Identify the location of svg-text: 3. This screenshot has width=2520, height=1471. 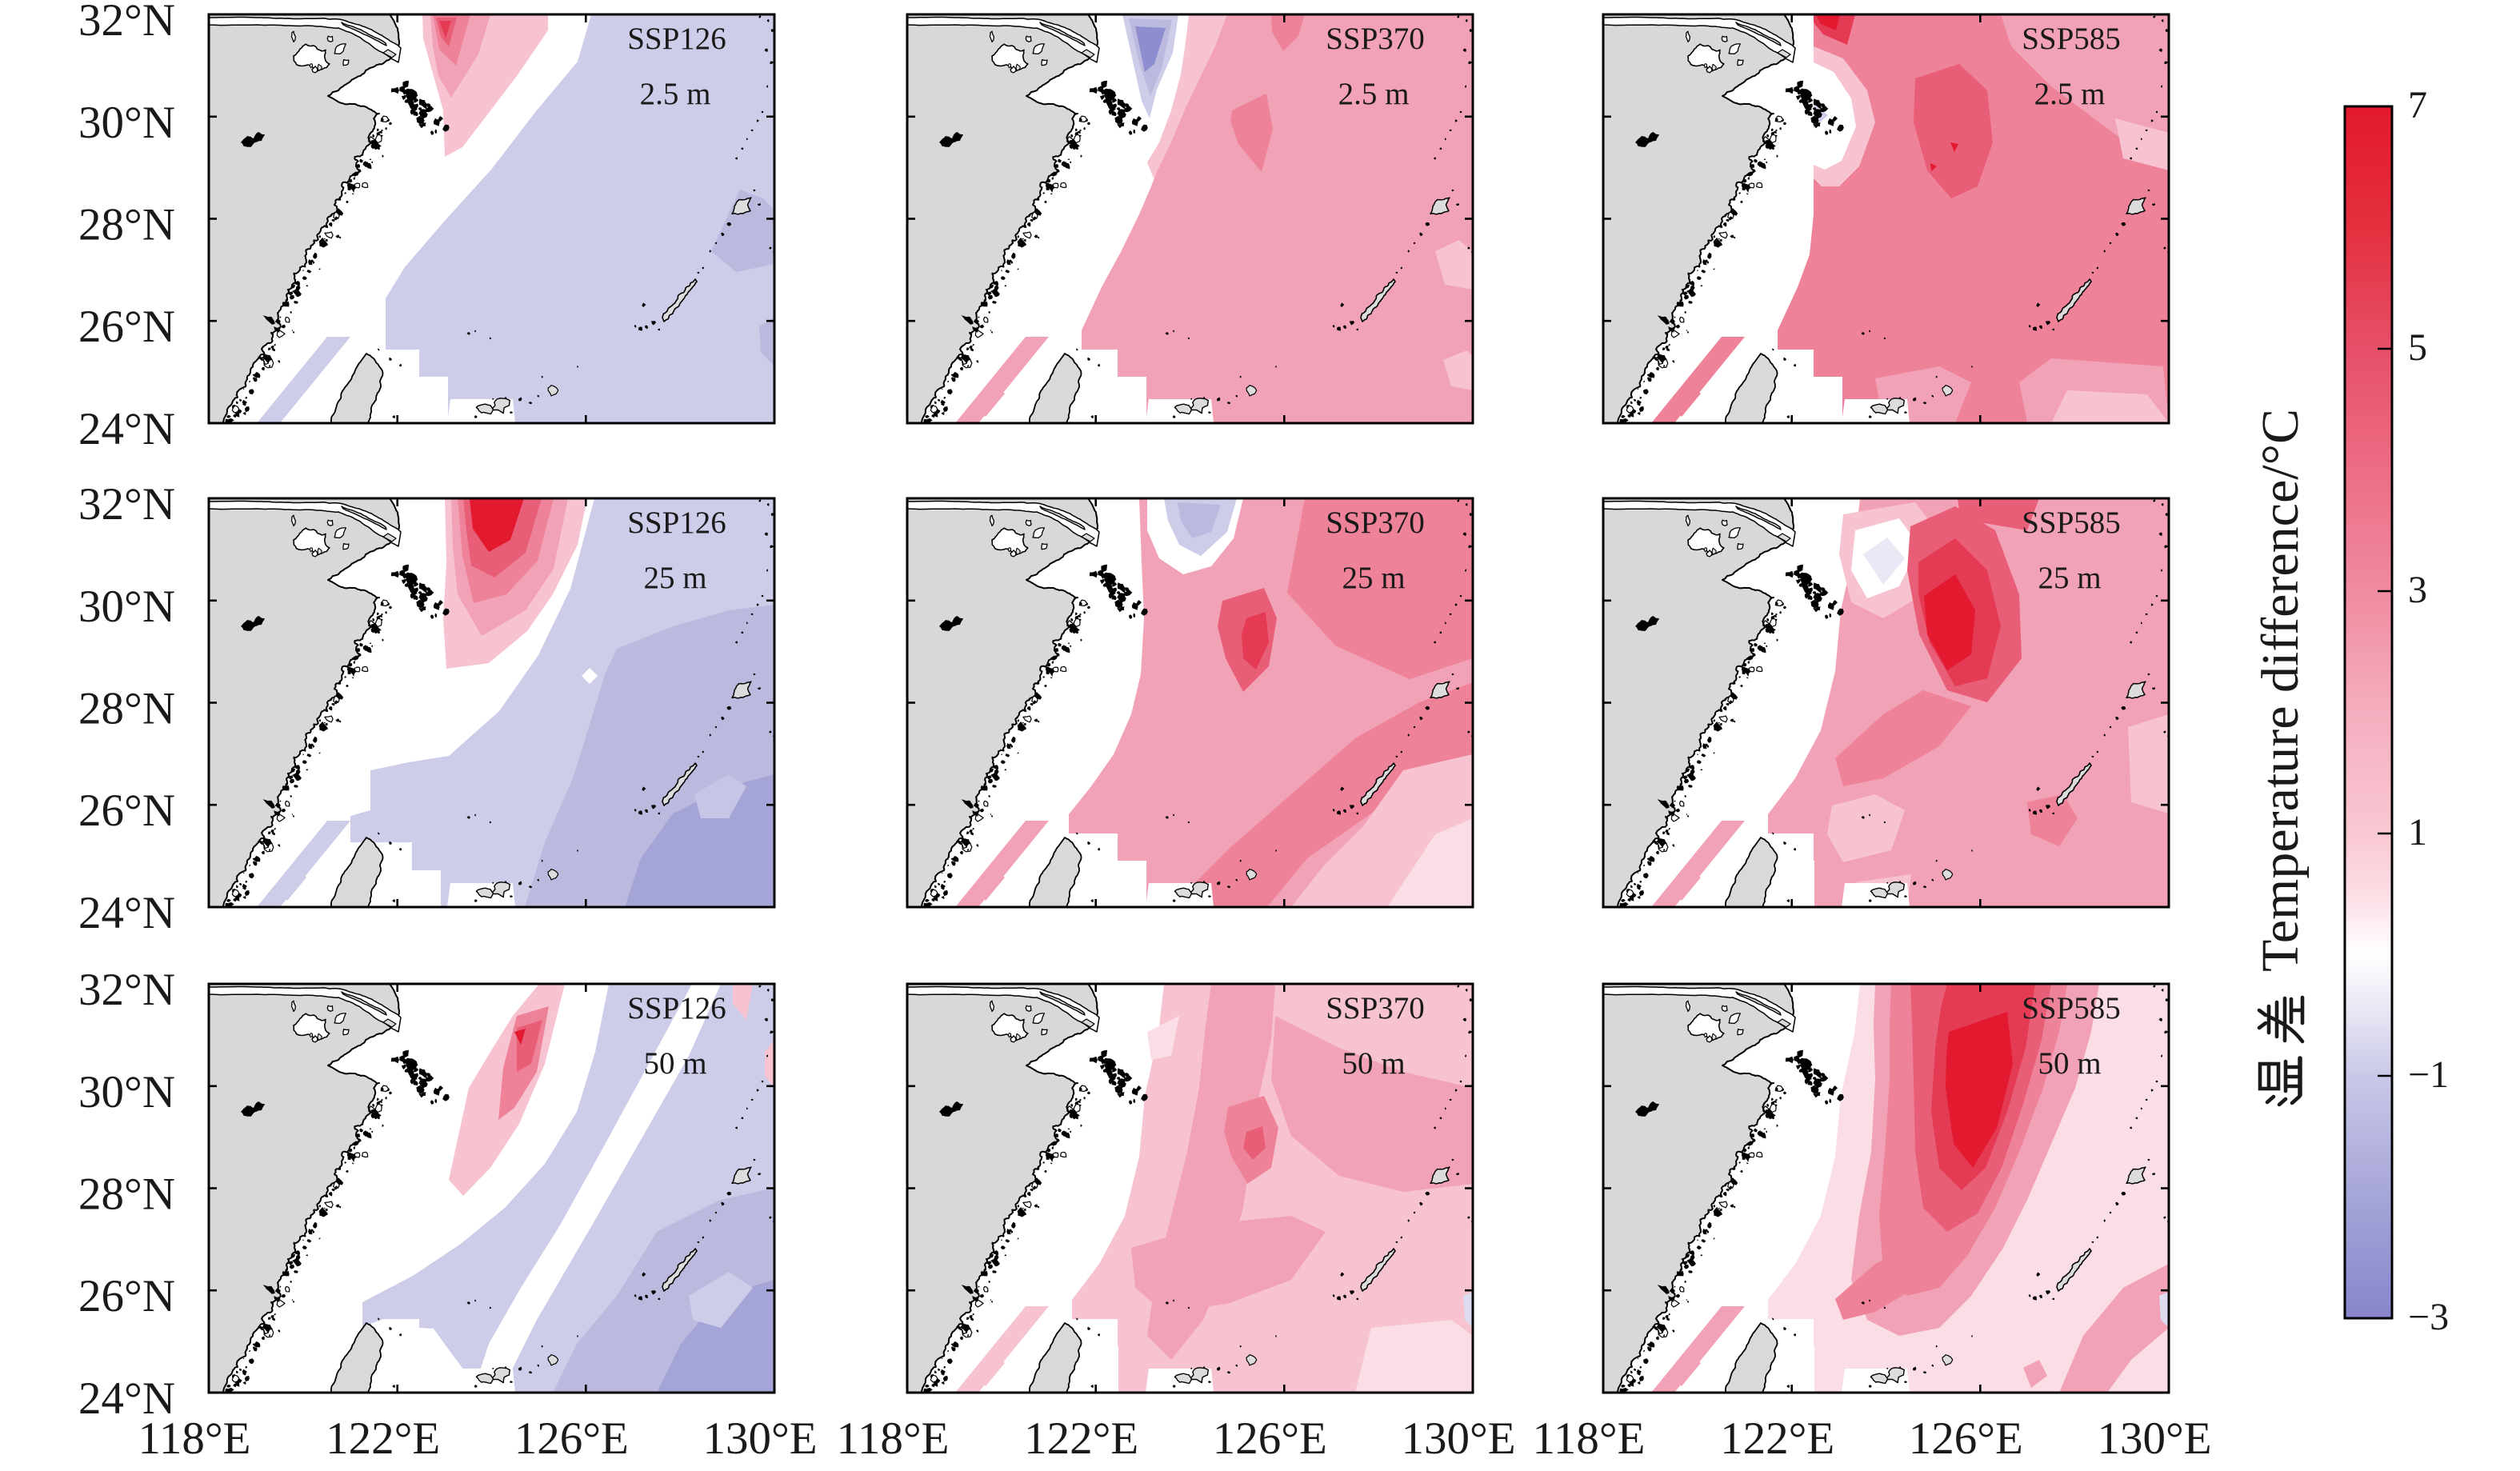
(2417, 590).